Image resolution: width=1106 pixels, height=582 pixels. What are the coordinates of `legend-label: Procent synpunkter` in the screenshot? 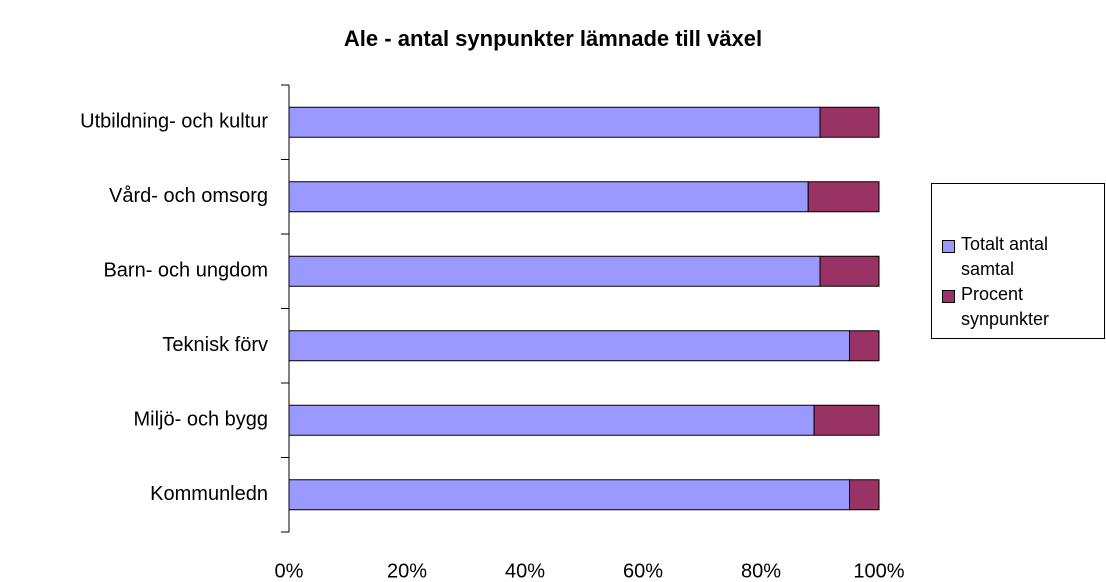 It's located at (1005, 306).